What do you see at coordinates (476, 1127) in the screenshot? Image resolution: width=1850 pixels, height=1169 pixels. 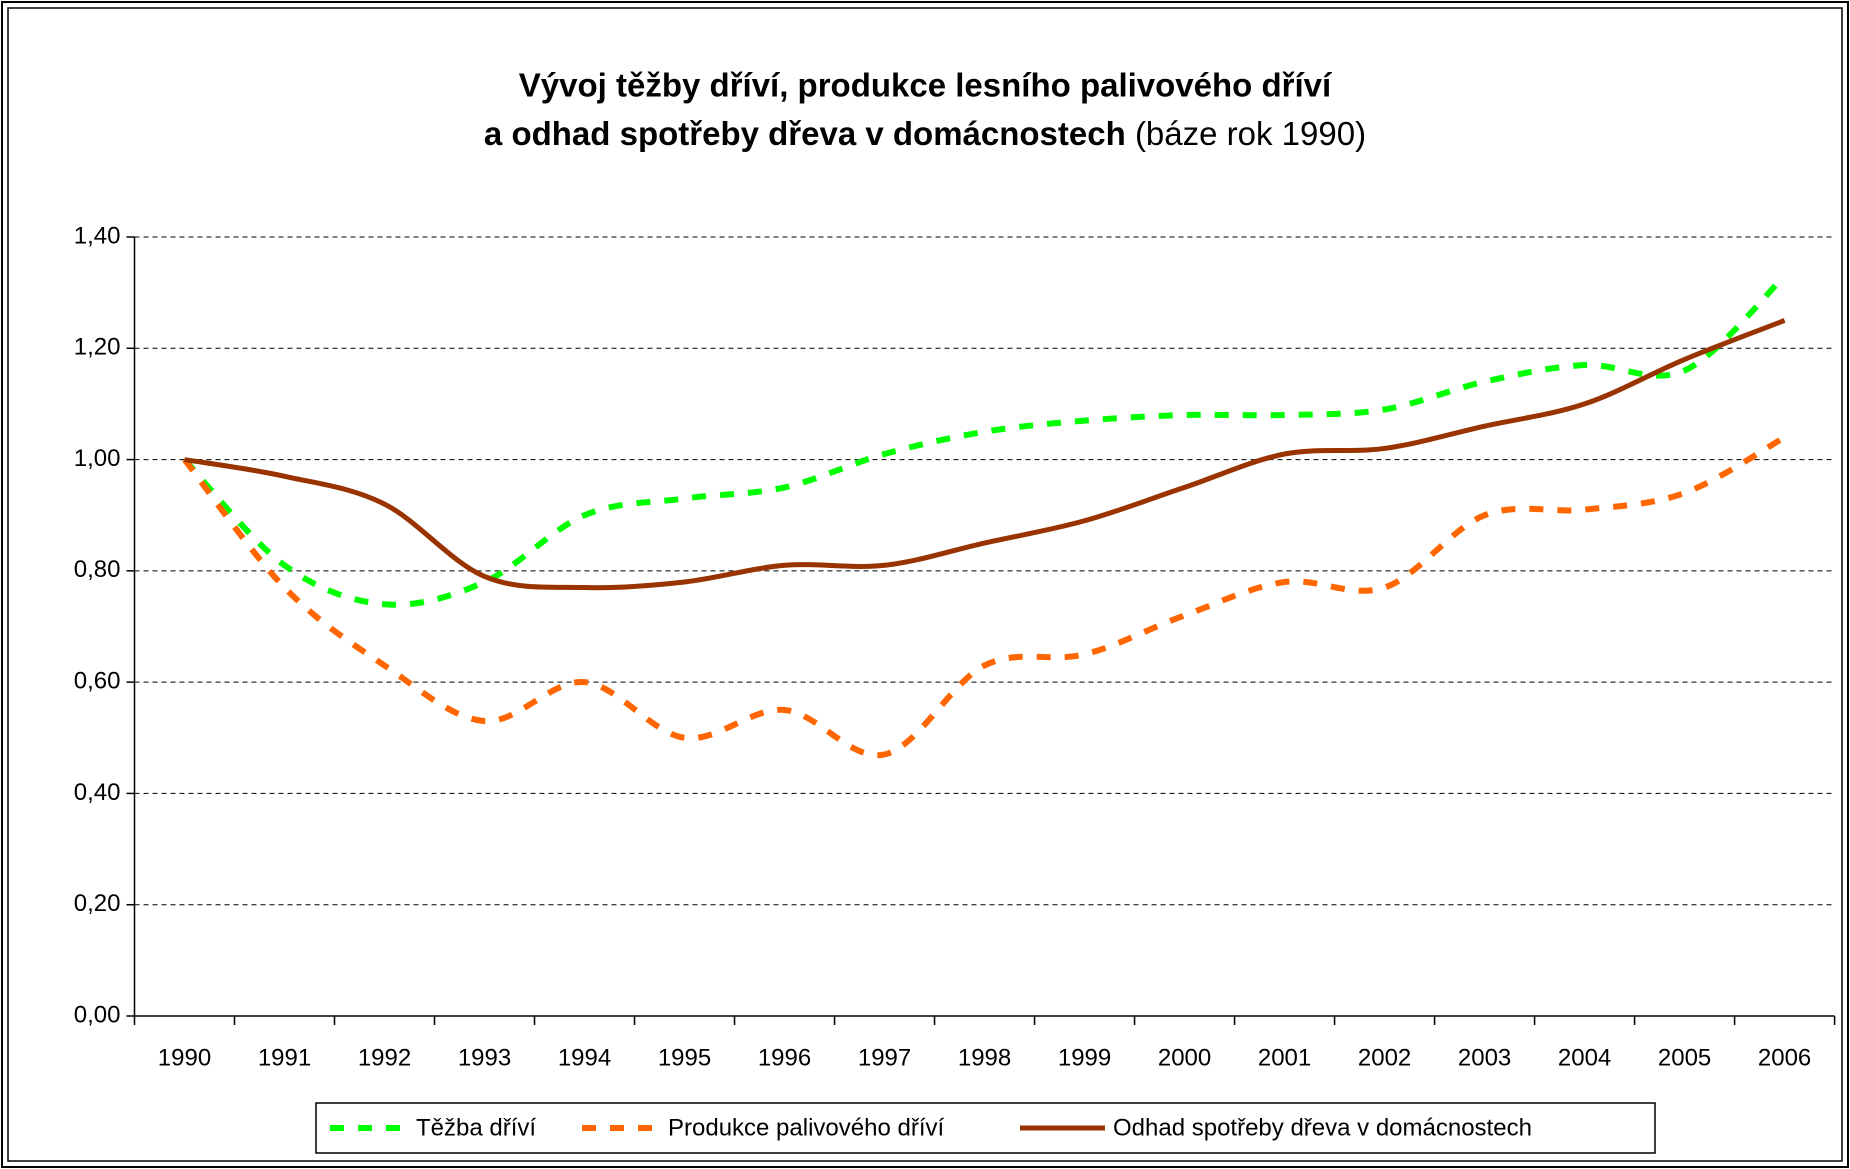 I see `legend-label: Těžba dříví` at bounding box center [476, 1127].